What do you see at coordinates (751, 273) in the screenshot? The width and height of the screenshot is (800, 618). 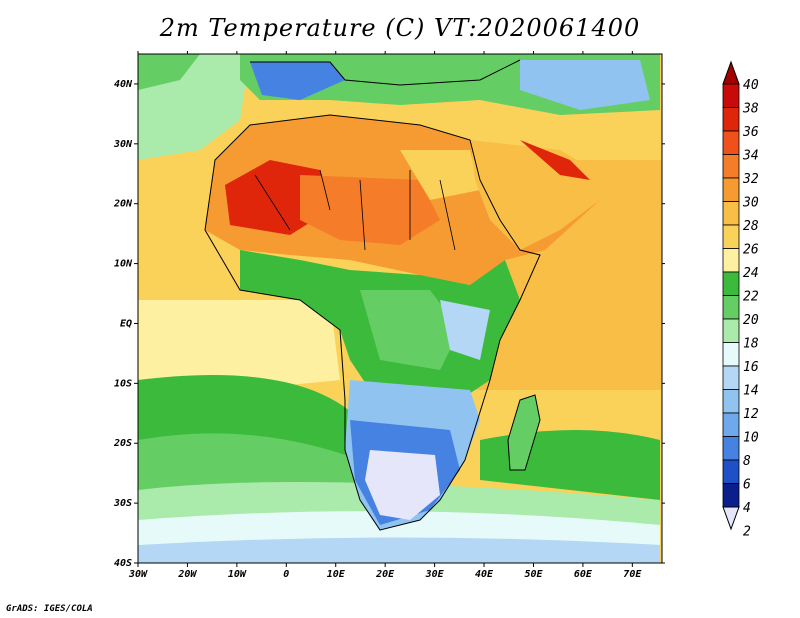 I see `colorbar-label: 24` at bounding box center [751, 273].